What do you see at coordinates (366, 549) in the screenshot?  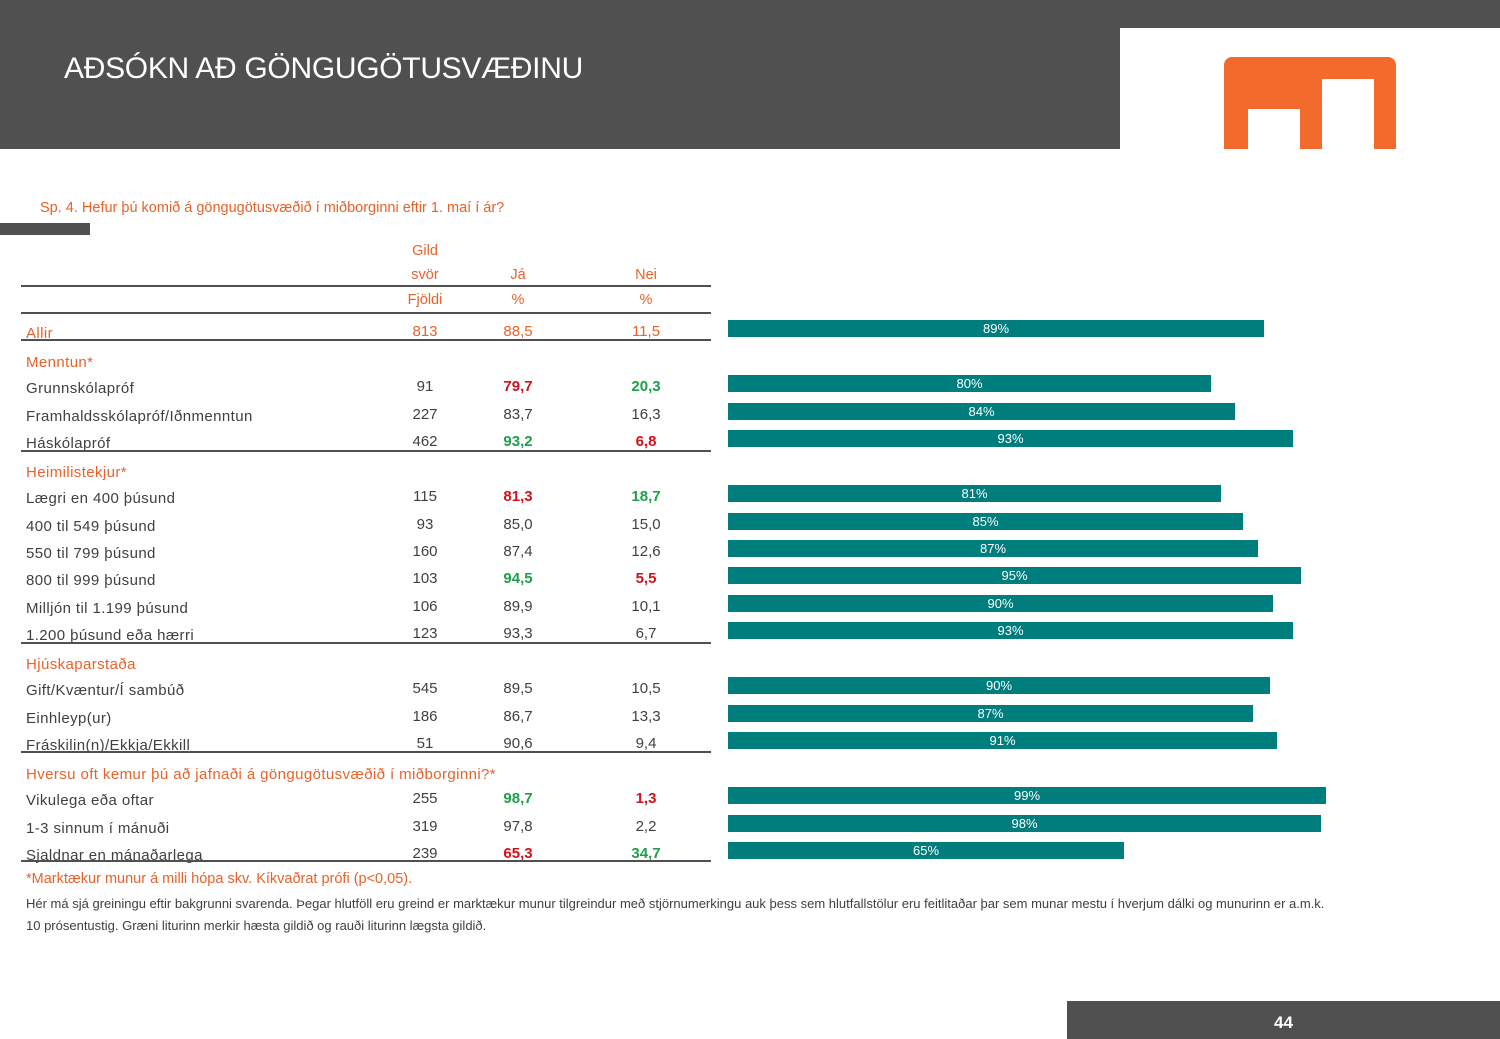 I see `table-row: 550 til 799 þúsund 160 87,4 12,6` at bounding box center [366, 549].